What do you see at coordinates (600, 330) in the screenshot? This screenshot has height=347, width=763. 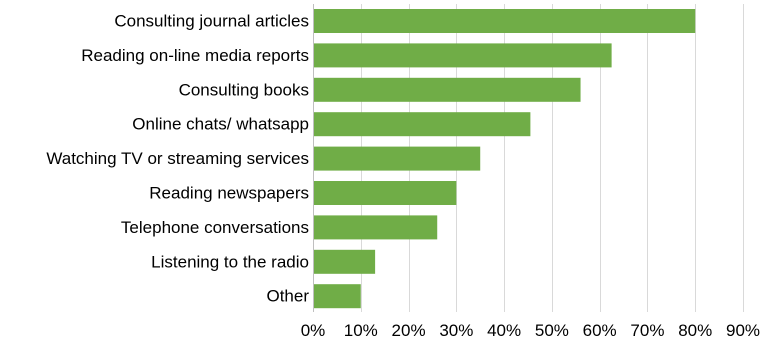 I see `x-tick-label: 60%` at bounding box center [600, 330].